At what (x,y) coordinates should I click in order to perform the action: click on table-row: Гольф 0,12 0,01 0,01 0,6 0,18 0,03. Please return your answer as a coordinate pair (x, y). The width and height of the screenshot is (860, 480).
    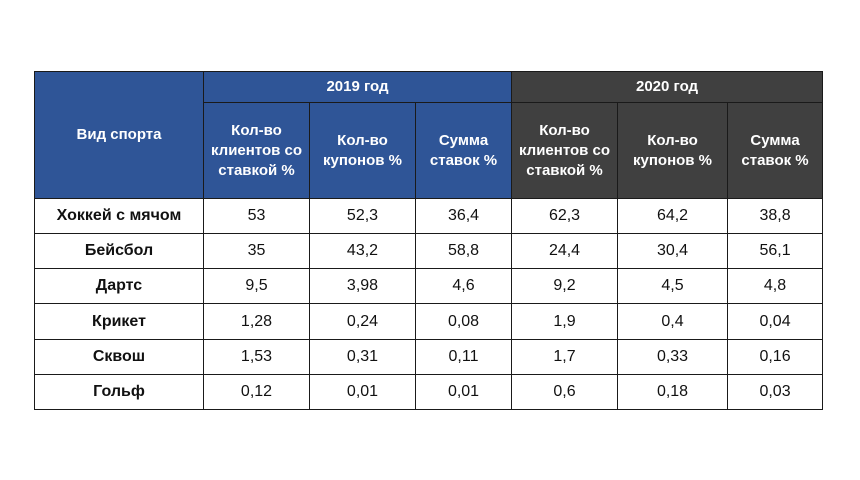
    Looking at the image, I should click on (429, 392).